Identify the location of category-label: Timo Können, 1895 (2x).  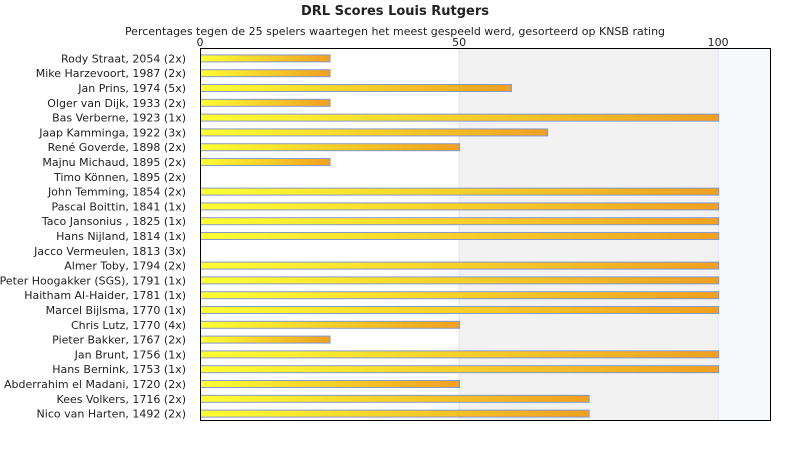
(119, 177).